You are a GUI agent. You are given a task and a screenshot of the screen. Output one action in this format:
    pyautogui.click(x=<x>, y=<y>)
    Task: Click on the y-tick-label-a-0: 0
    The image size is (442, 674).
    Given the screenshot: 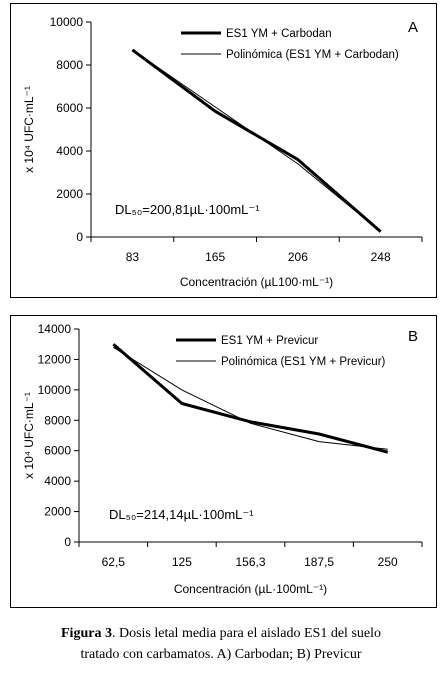 What is the action you would take?
    pyautogui.click(x=79, y=237)
    